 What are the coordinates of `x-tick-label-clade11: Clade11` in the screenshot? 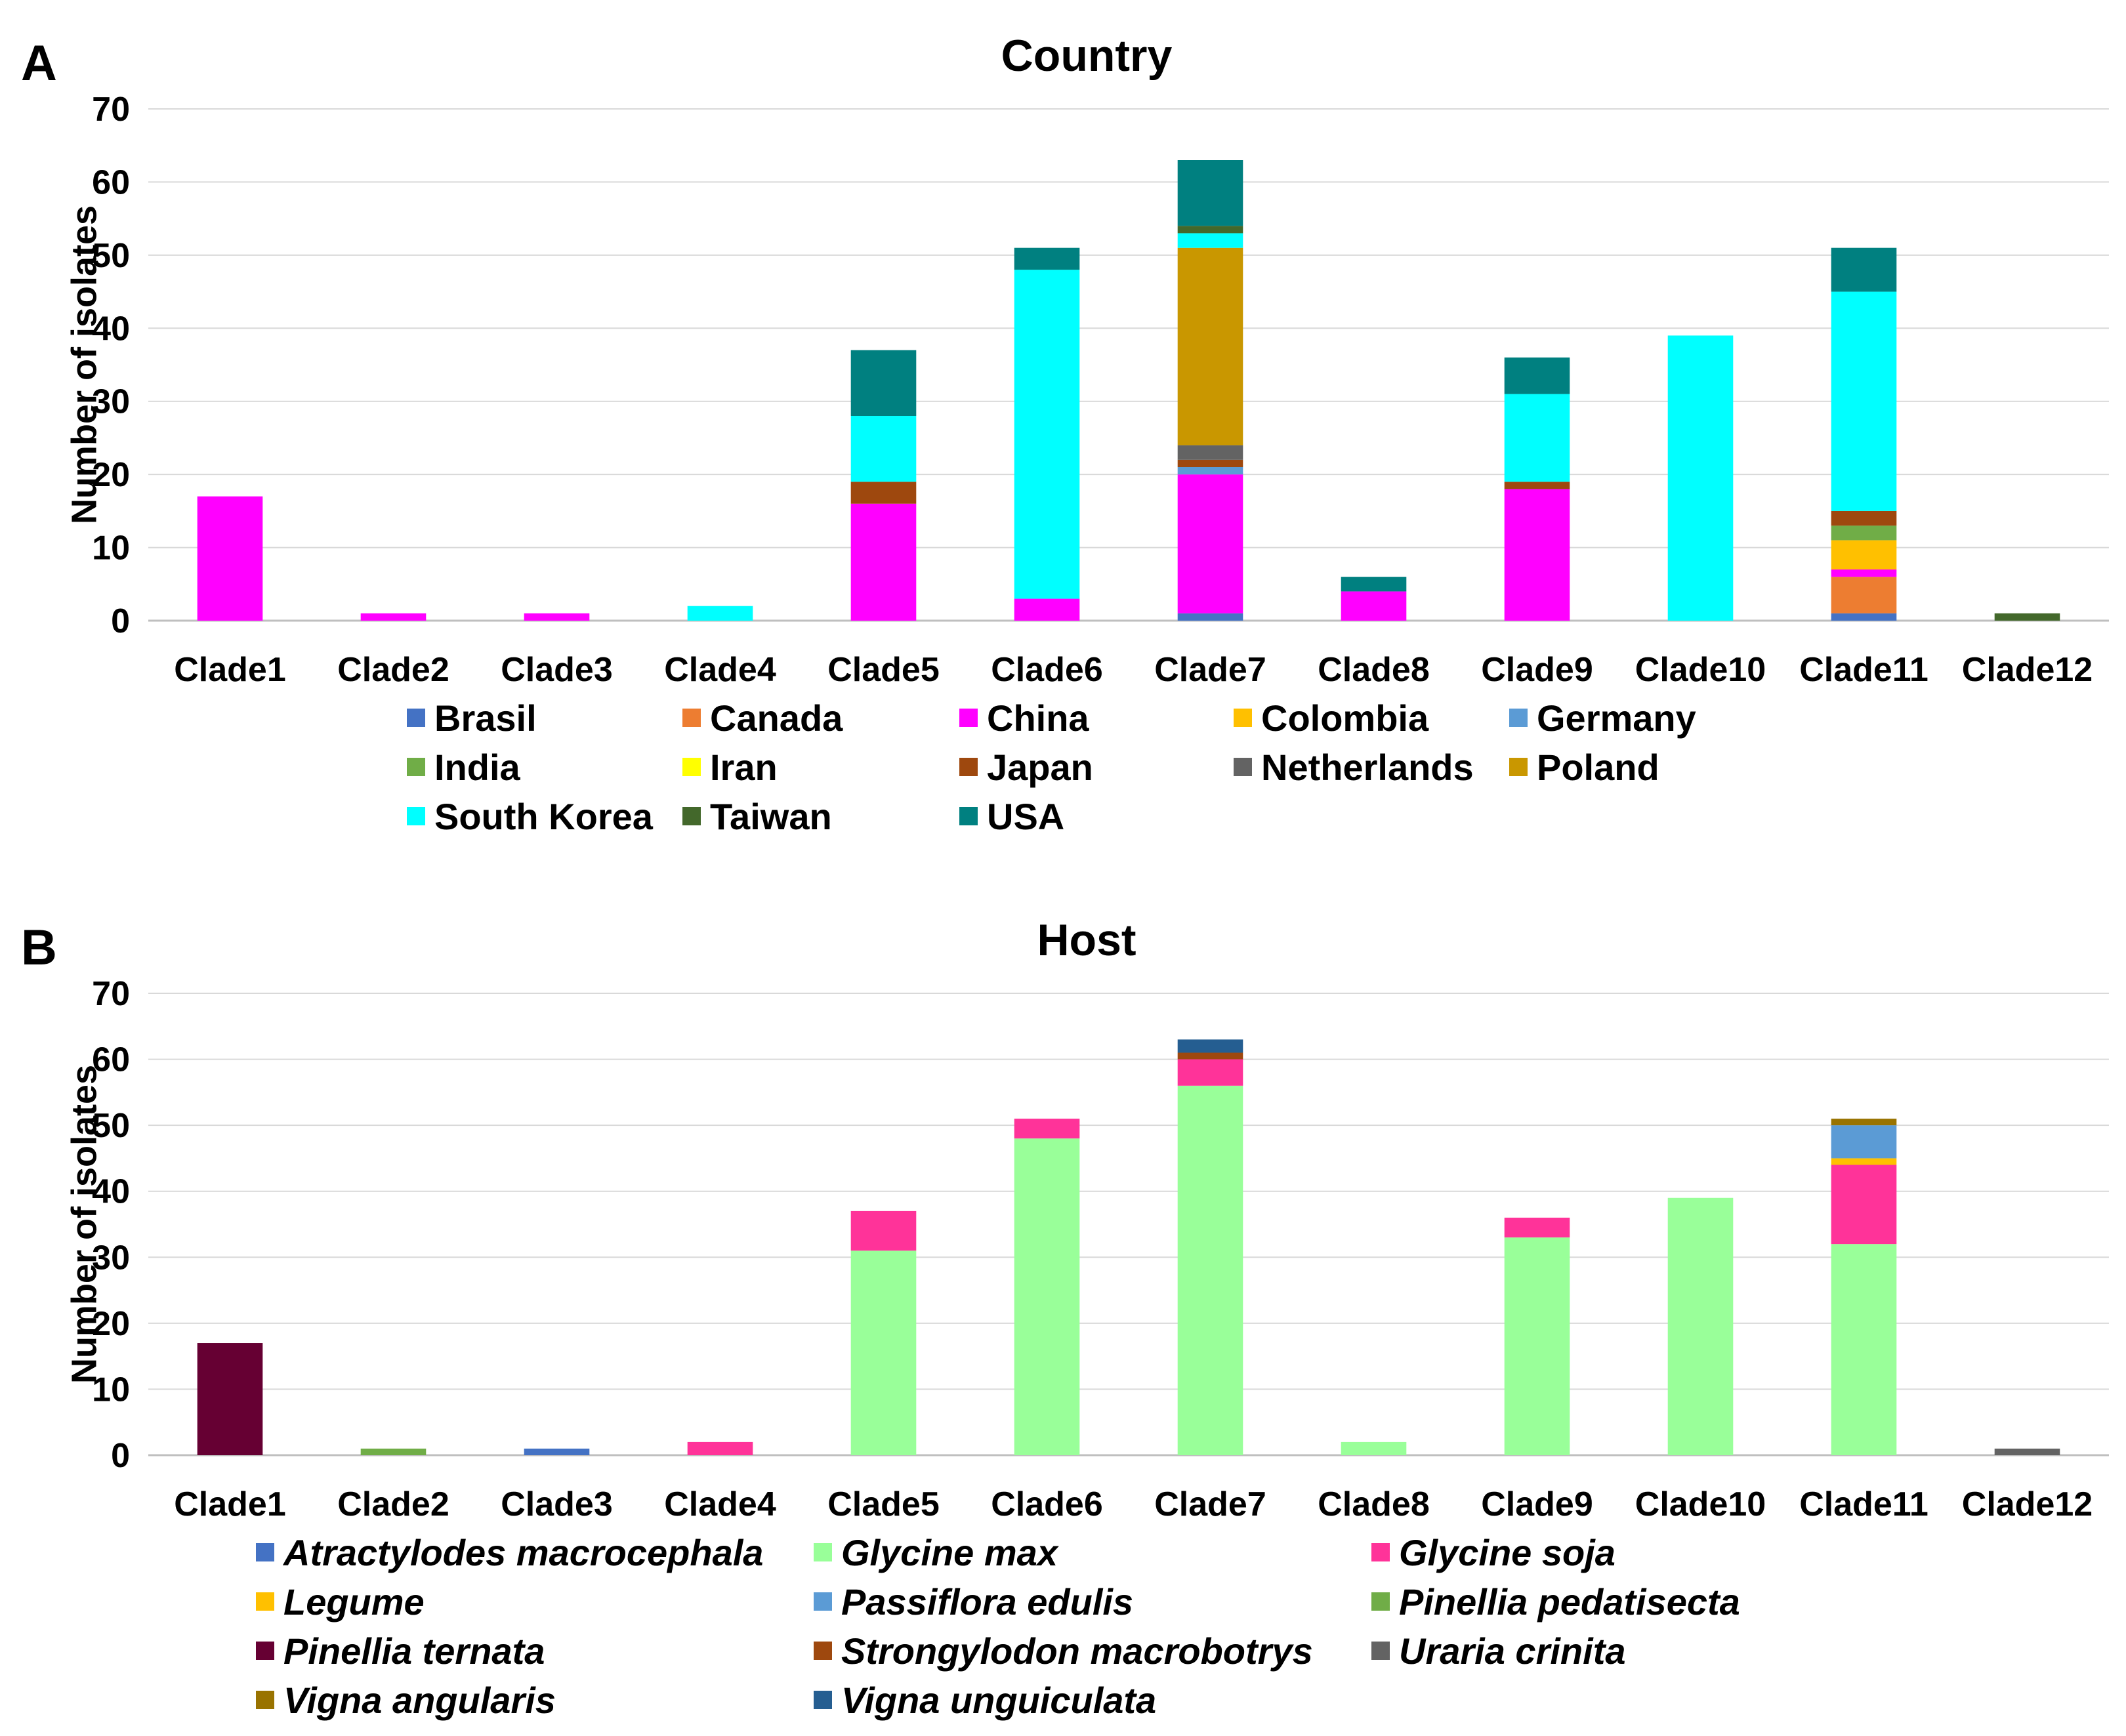 It's located at (1864, 1504).